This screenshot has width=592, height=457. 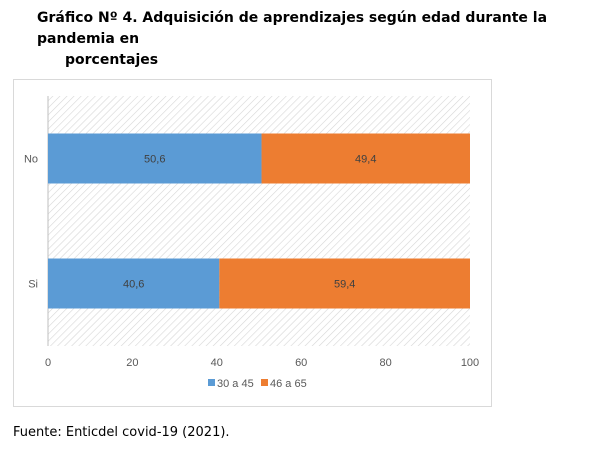 I want to click on legend-label: 46 a 65, so click(x=288, y=384).